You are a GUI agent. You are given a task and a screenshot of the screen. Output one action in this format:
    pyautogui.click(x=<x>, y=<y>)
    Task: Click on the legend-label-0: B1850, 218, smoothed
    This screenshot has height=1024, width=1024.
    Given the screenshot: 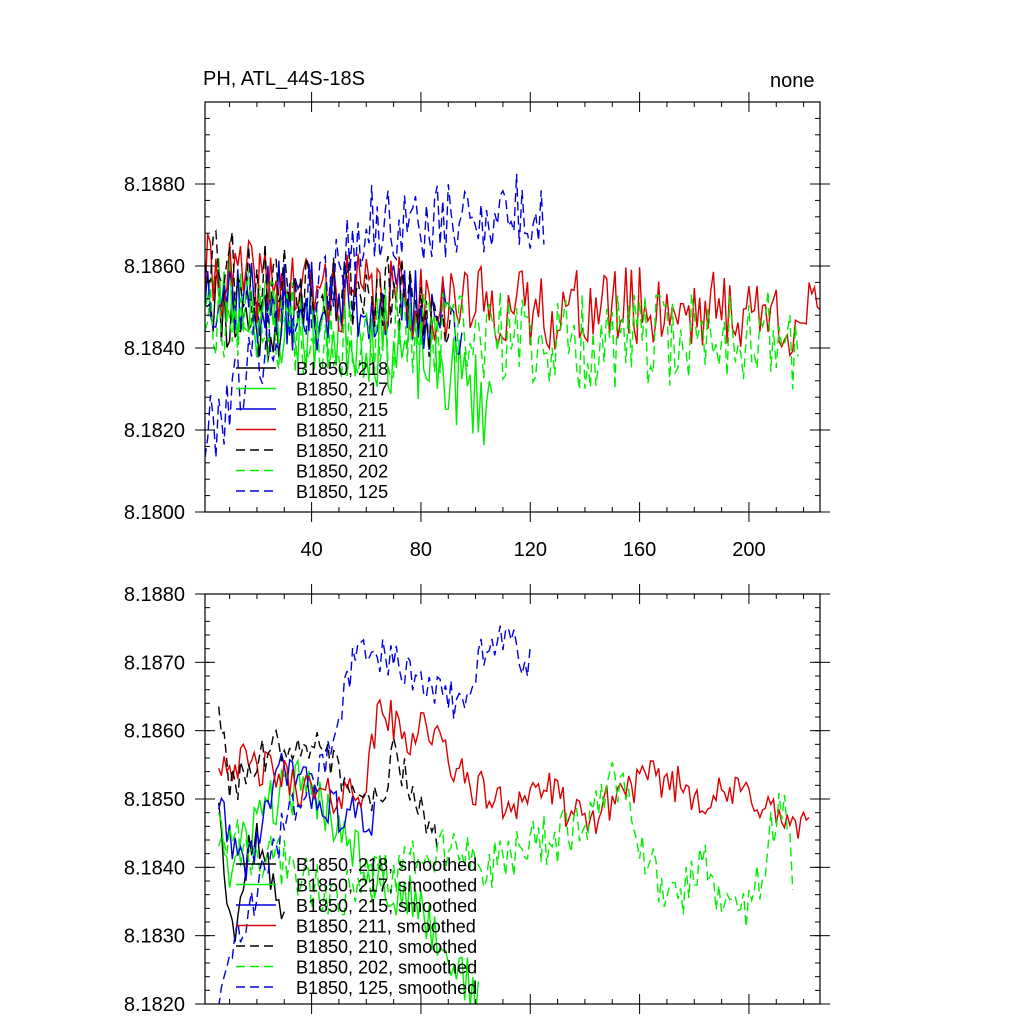 What is the action you would take?
    pyautogui.click(x=386, y=865)
    